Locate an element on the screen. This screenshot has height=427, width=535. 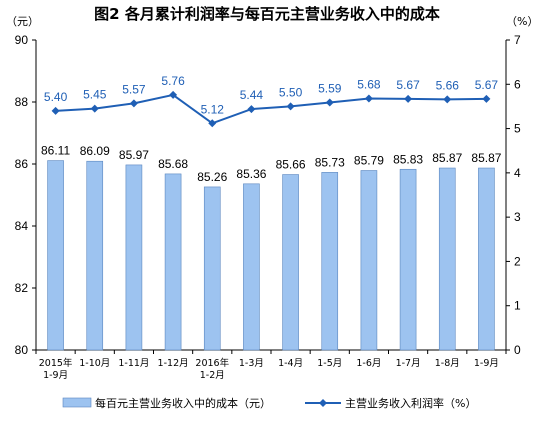
bar-data-label: 85.36 is located at coordinates (251, 174).